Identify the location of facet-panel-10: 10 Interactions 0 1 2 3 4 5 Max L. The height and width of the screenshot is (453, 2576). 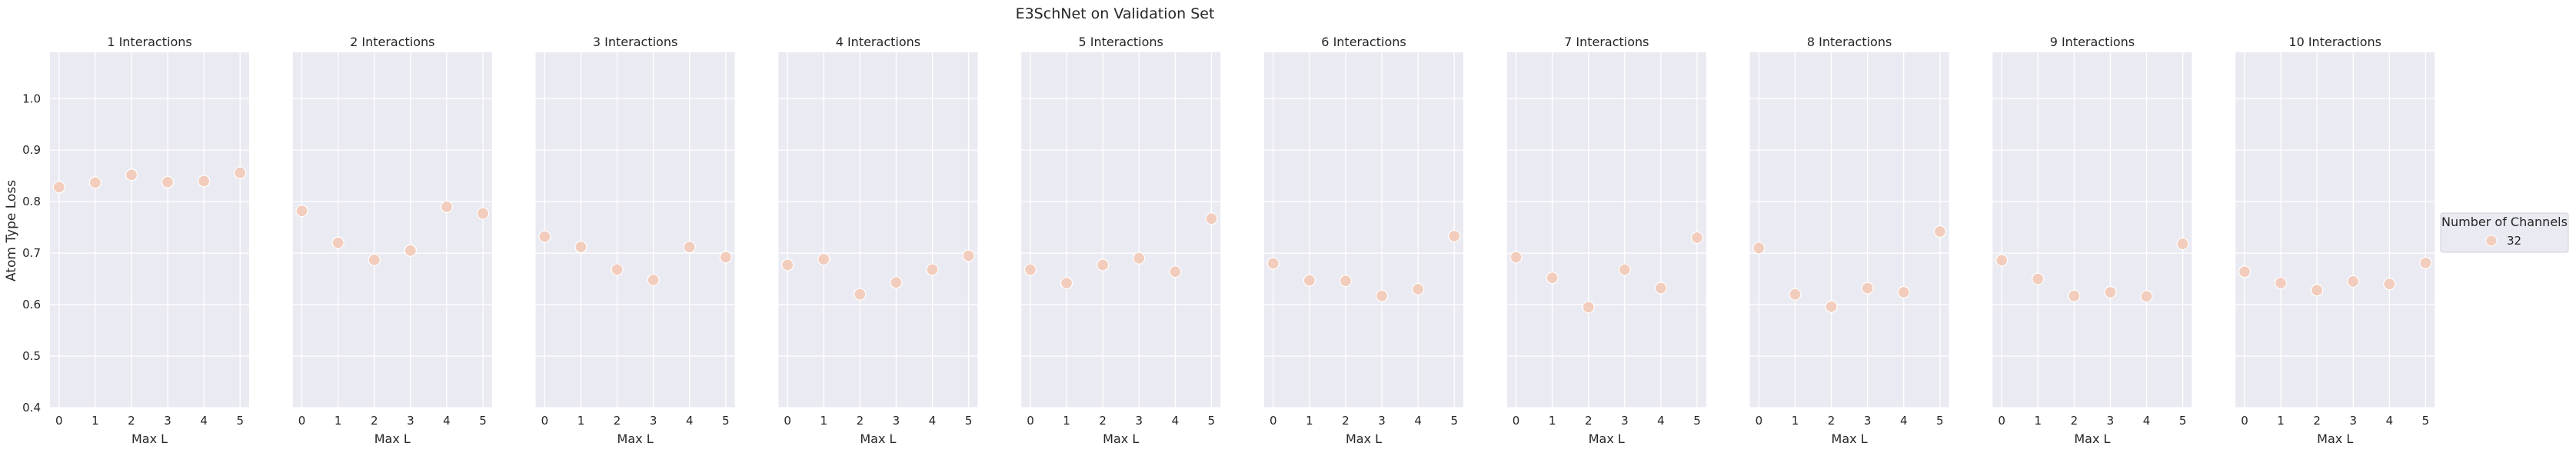
(2335, 240).